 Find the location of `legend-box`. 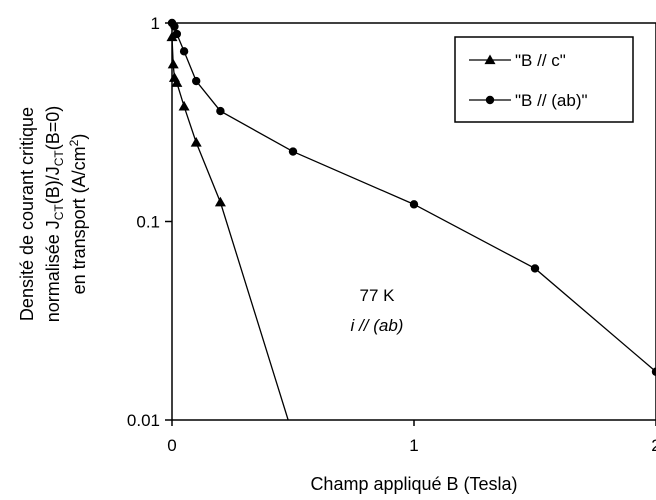

legend-box is located at coordinates (544, 79).